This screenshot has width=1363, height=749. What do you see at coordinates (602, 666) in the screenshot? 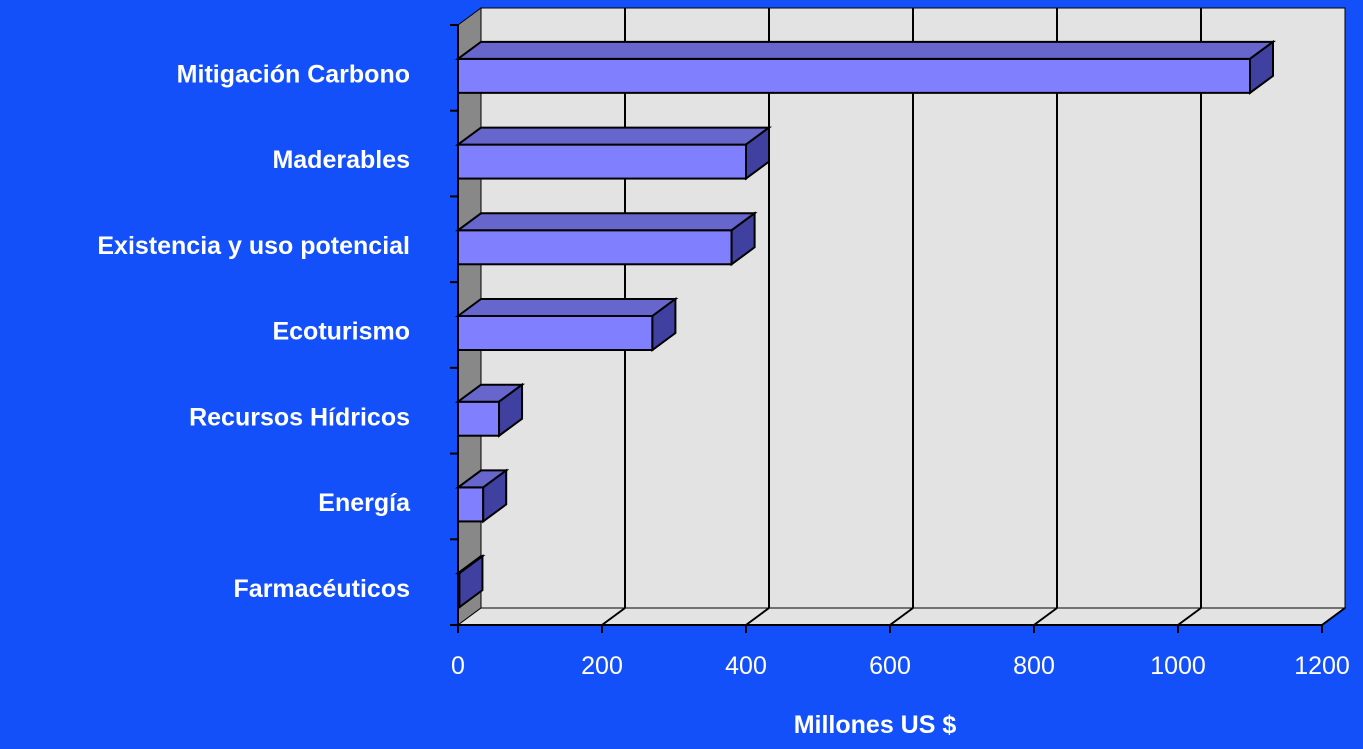
I see `x-tick-label: 200` at bounding box center [602, 666].